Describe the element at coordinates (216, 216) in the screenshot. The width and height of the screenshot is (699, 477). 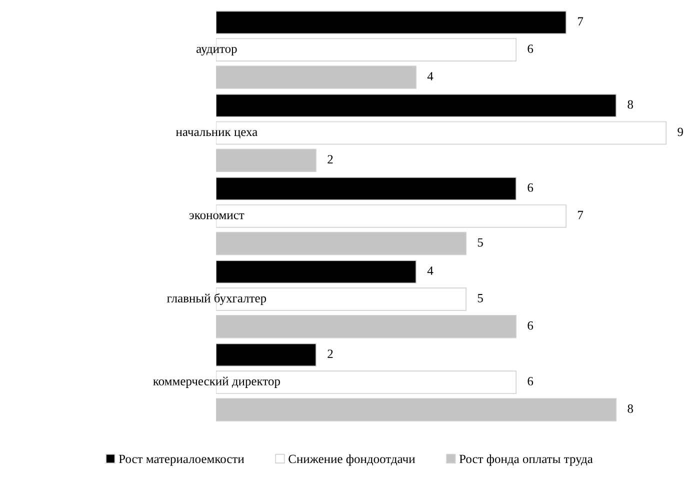
I see `y-tick-label: экономист` at that location.